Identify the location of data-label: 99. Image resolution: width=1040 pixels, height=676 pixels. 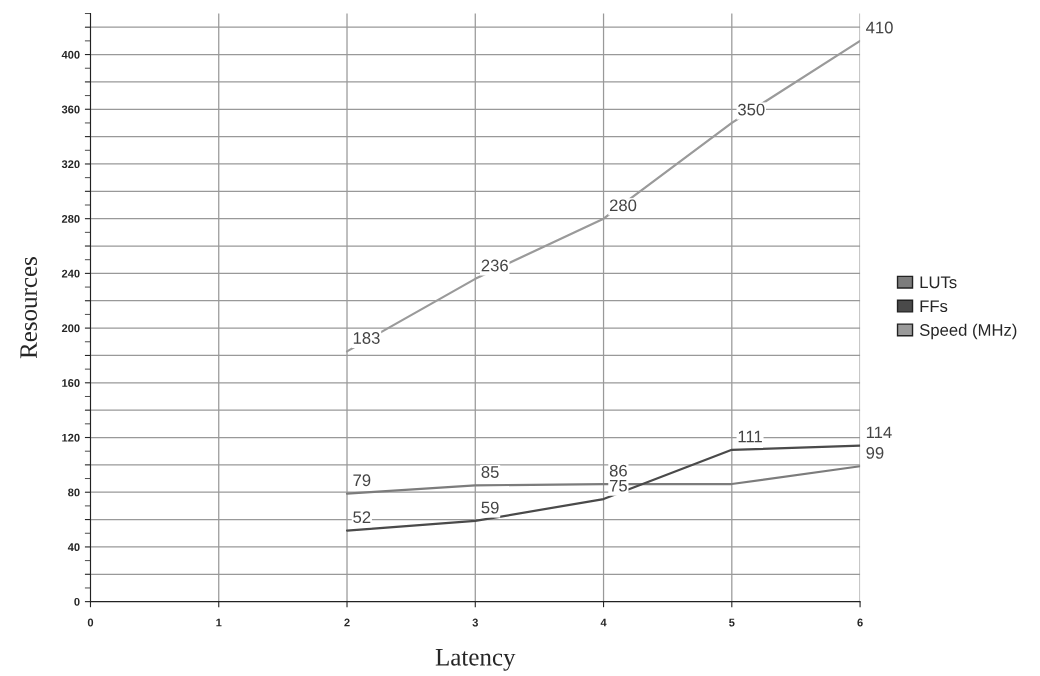
(875, 452).